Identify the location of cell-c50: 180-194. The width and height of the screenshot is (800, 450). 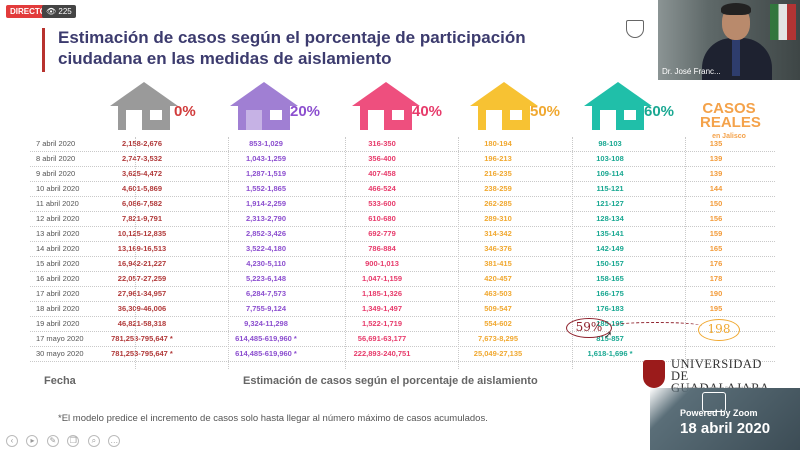
(498, 143).